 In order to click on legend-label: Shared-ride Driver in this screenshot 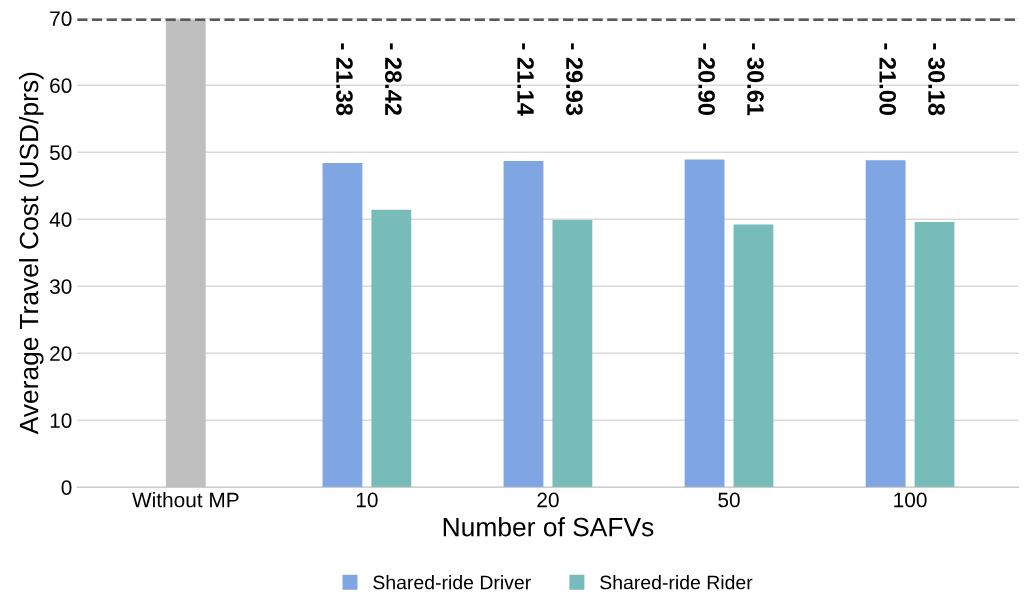, I will do `click(452, 582)`.